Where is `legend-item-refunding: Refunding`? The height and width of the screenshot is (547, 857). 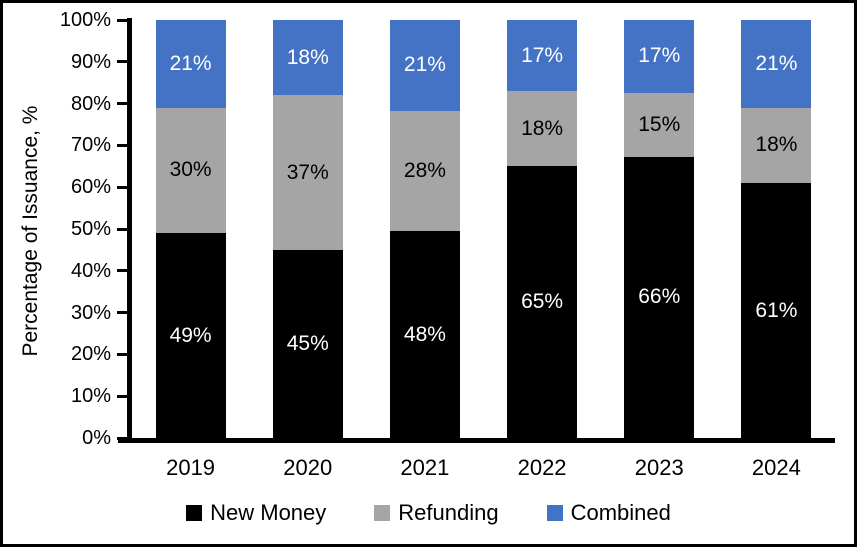
legend-item-refunding: Refunding is located at coordinates (436, 513).